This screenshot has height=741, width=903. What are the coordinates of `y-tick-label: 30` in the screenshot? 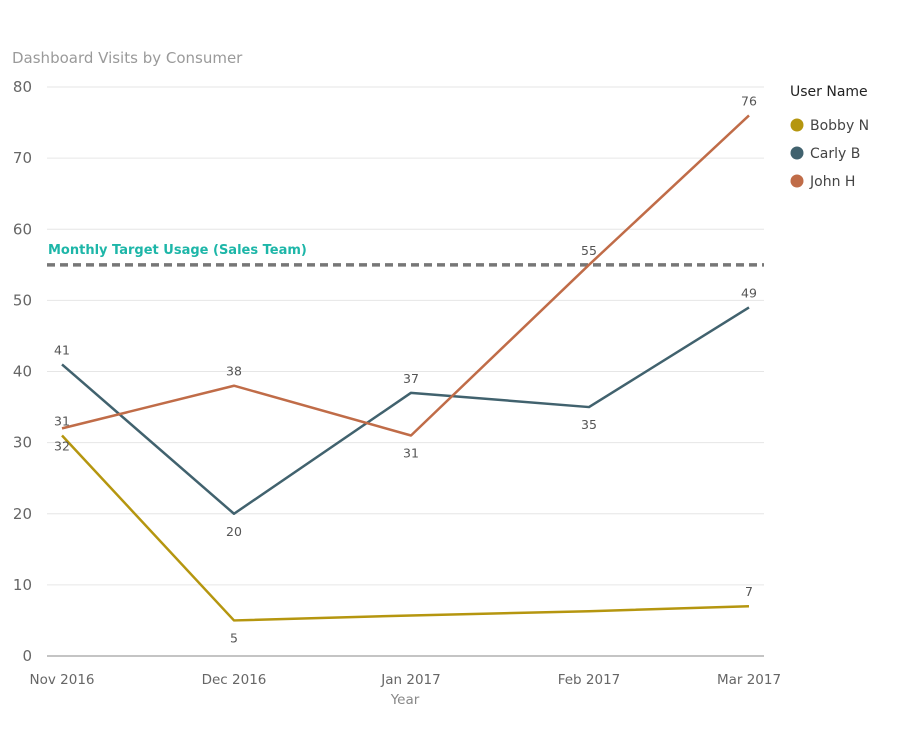 It's located at (22, 443).